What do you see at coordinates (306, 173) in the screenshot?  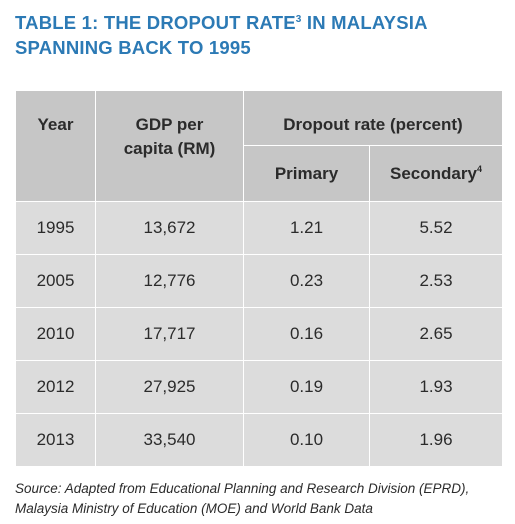 I see `header-primary: Primary` at bounding box center [306, 173].